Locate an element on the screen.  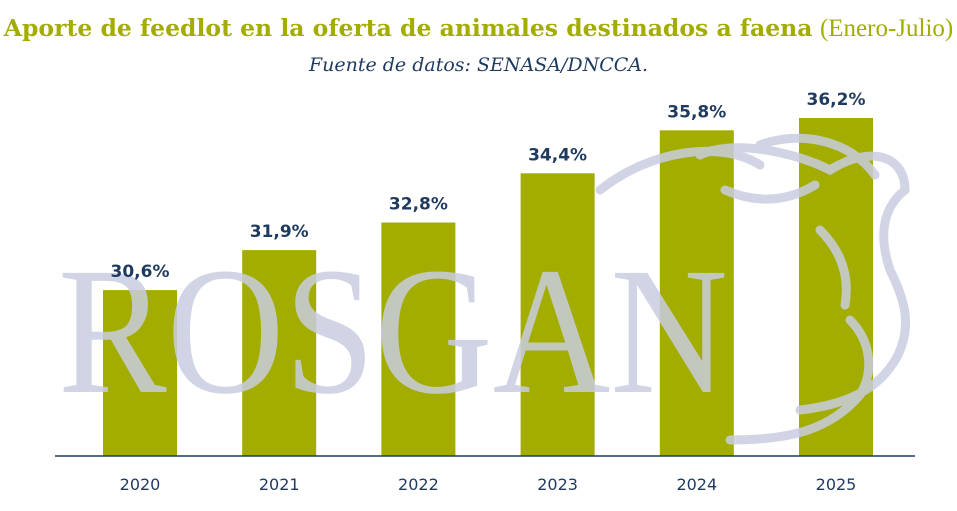
x-tick-label-2025: 2025 is located at coordinates (836, 484).